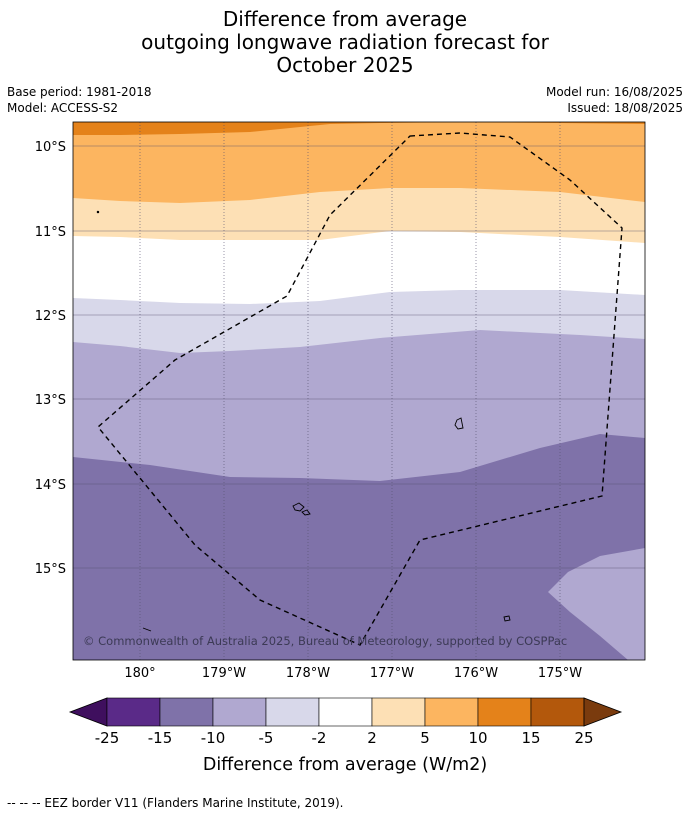 The image size is (690, 816). Describe the element at coordinates (345, 65) in the screenshot. I see `title-line-3: October 2025` at that location.